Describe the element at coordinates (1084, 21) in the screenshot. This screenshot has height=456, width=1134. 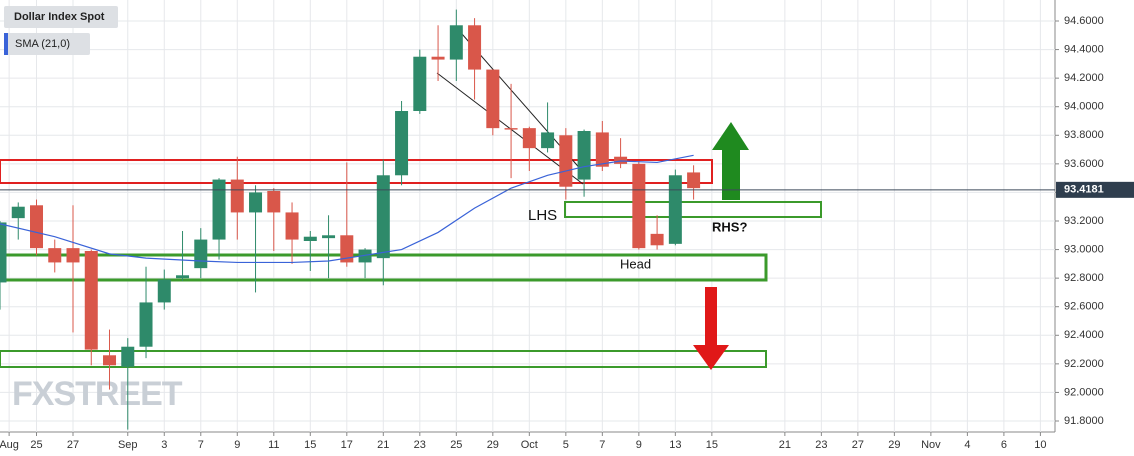
I see `y-tick-label: 94.6000` at that location.